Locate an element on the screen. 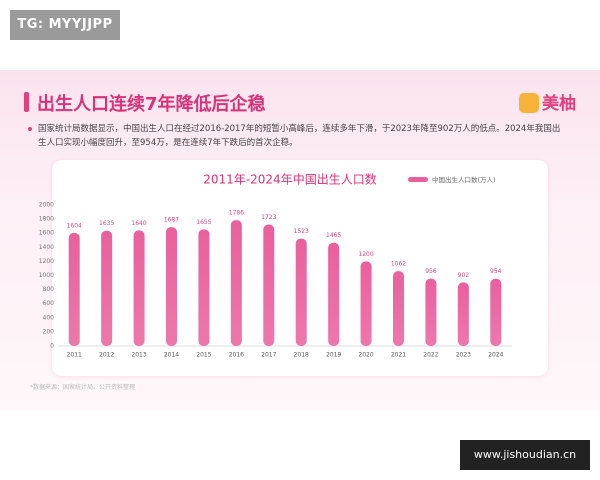 The width and height of the screenshot is (600, 480). legend-label: 中国出生人口数(万人) is located at coordinates (464, 179).